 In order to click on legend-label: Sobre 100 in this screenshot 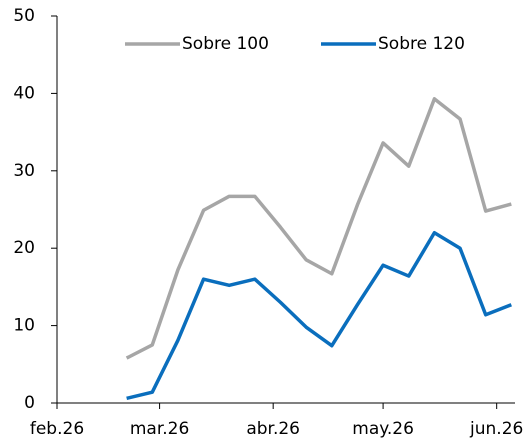, I will do `click(225, 44)`.